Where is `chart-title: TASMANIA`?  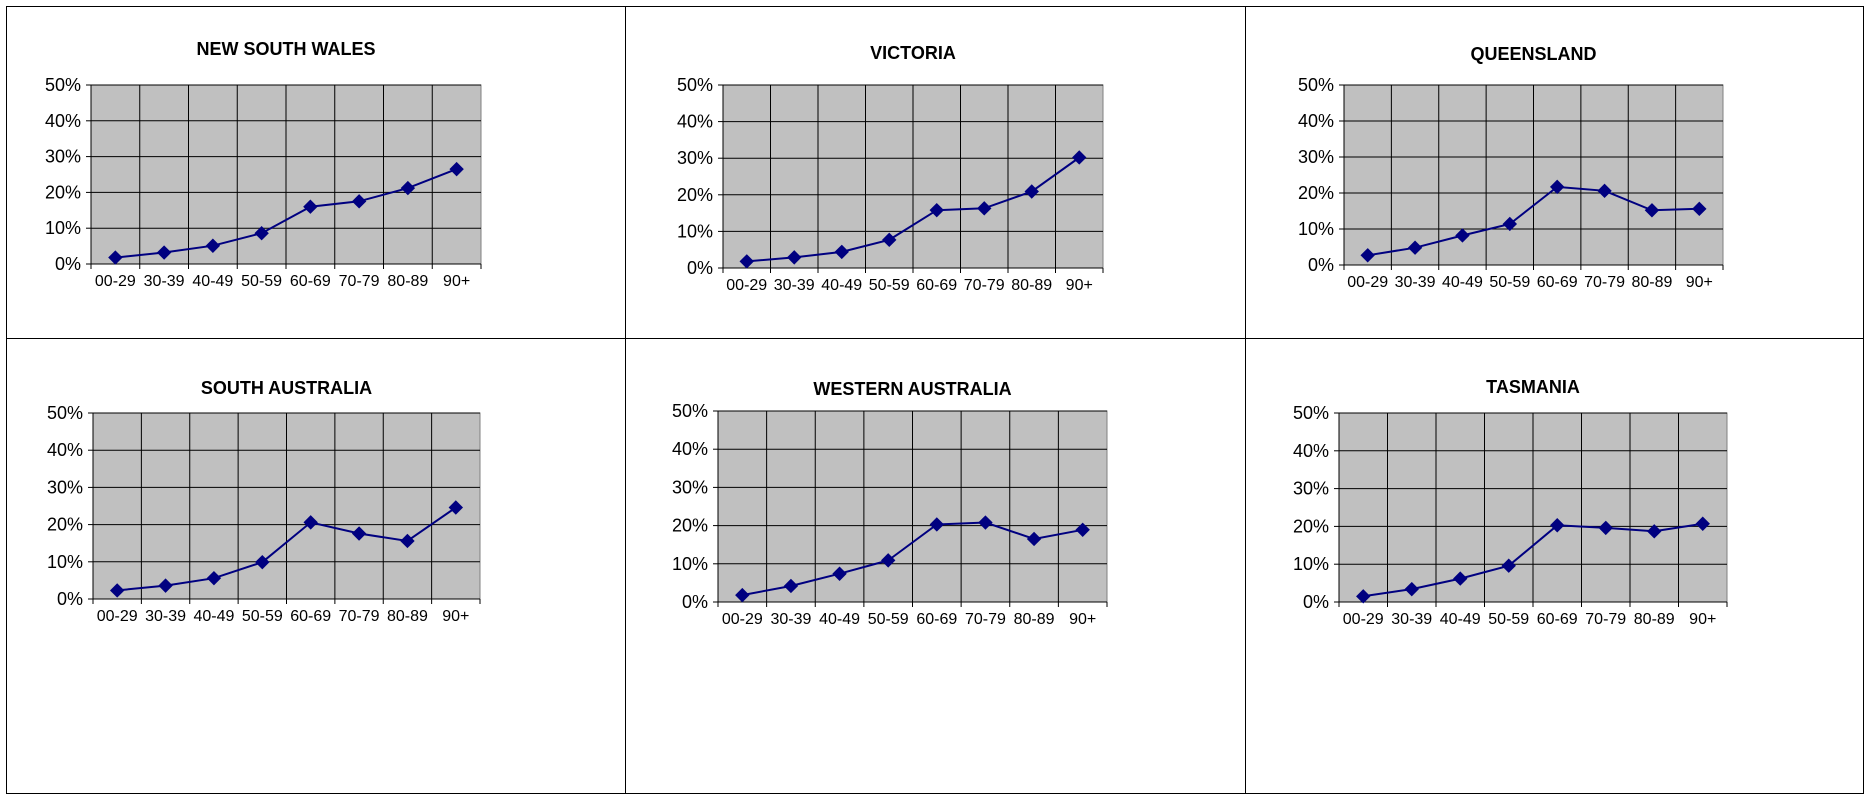 chart-title: TASMANIA is located at coordinates (1533, 387).